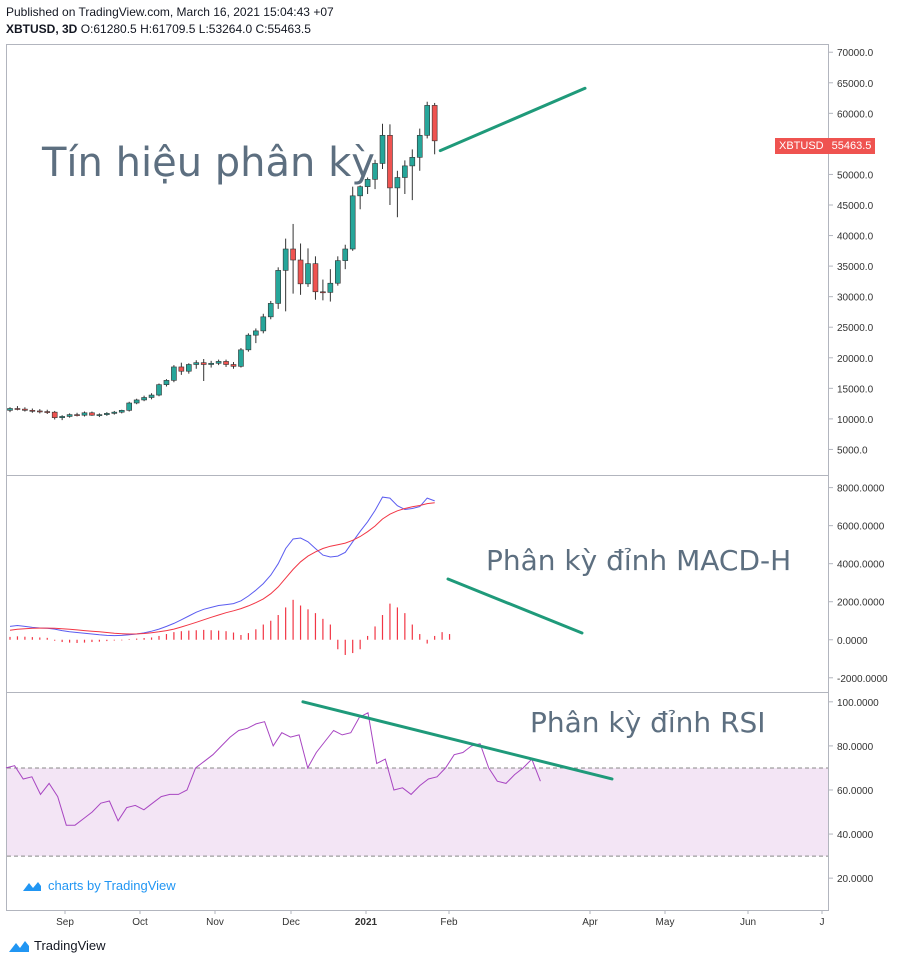 The width and height of the screenshot is (902, 966). What do you see at coordinates (855, 328) in the screenshot?
I see `y-tick-label: 25000.0` at bounding box center [855, 328].